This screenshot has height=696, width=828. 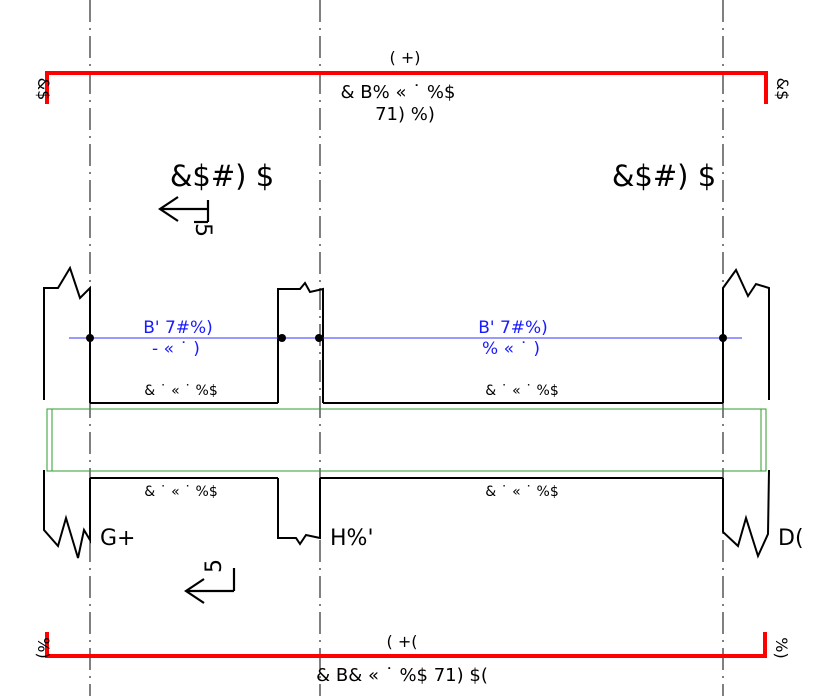 What do you see at coordinates (398, 92) in the screenshot?
I see `top-dimension-sublabel-1: & B% « ˙ %$` at bounding box center [398, 92].